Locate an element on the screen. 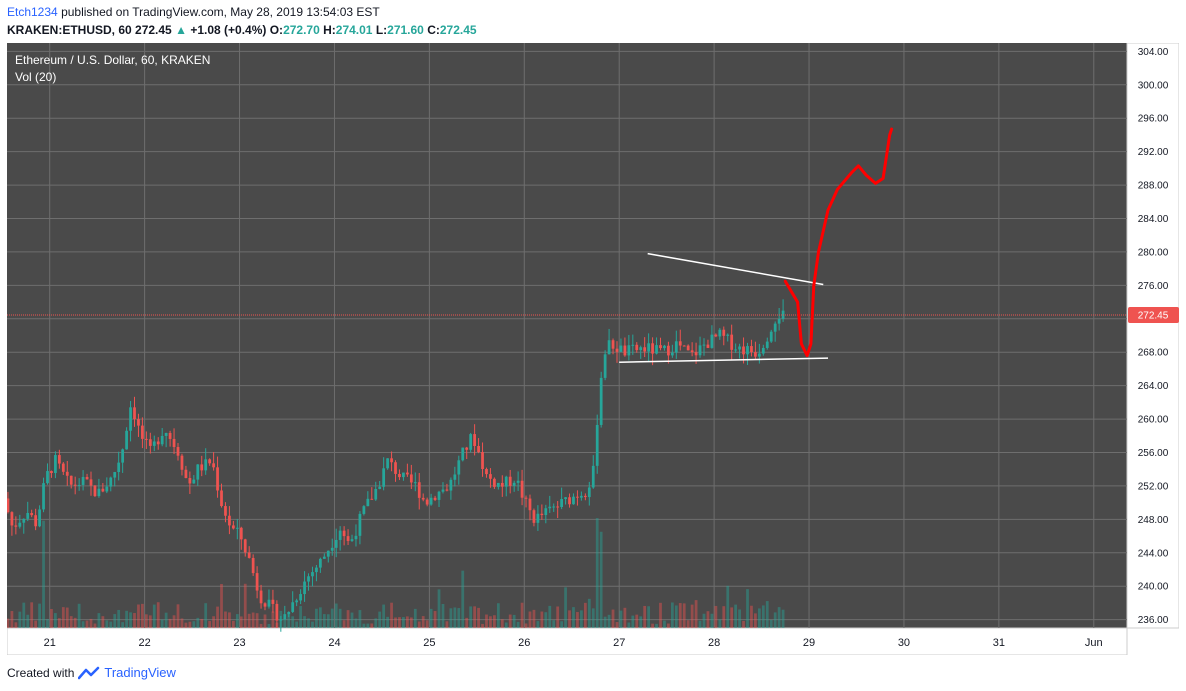  price-tick-label: 236.00 is located at coordinates (1153, 620).